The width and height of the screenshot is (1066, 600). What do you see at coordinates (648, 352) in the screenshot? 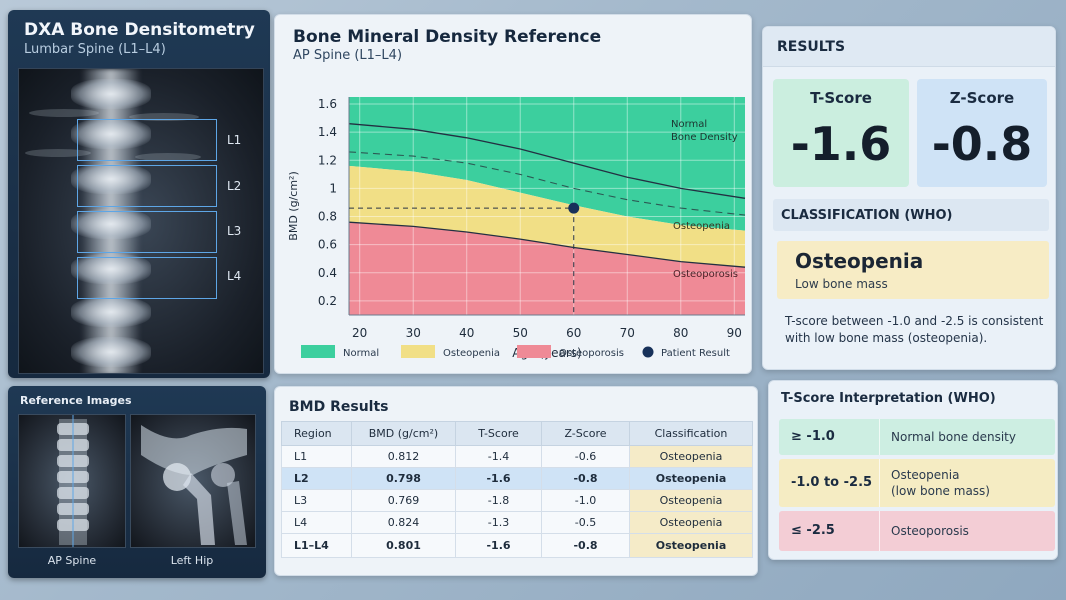
I see `legend-swatch-patient` at bounding box center [648, 352].